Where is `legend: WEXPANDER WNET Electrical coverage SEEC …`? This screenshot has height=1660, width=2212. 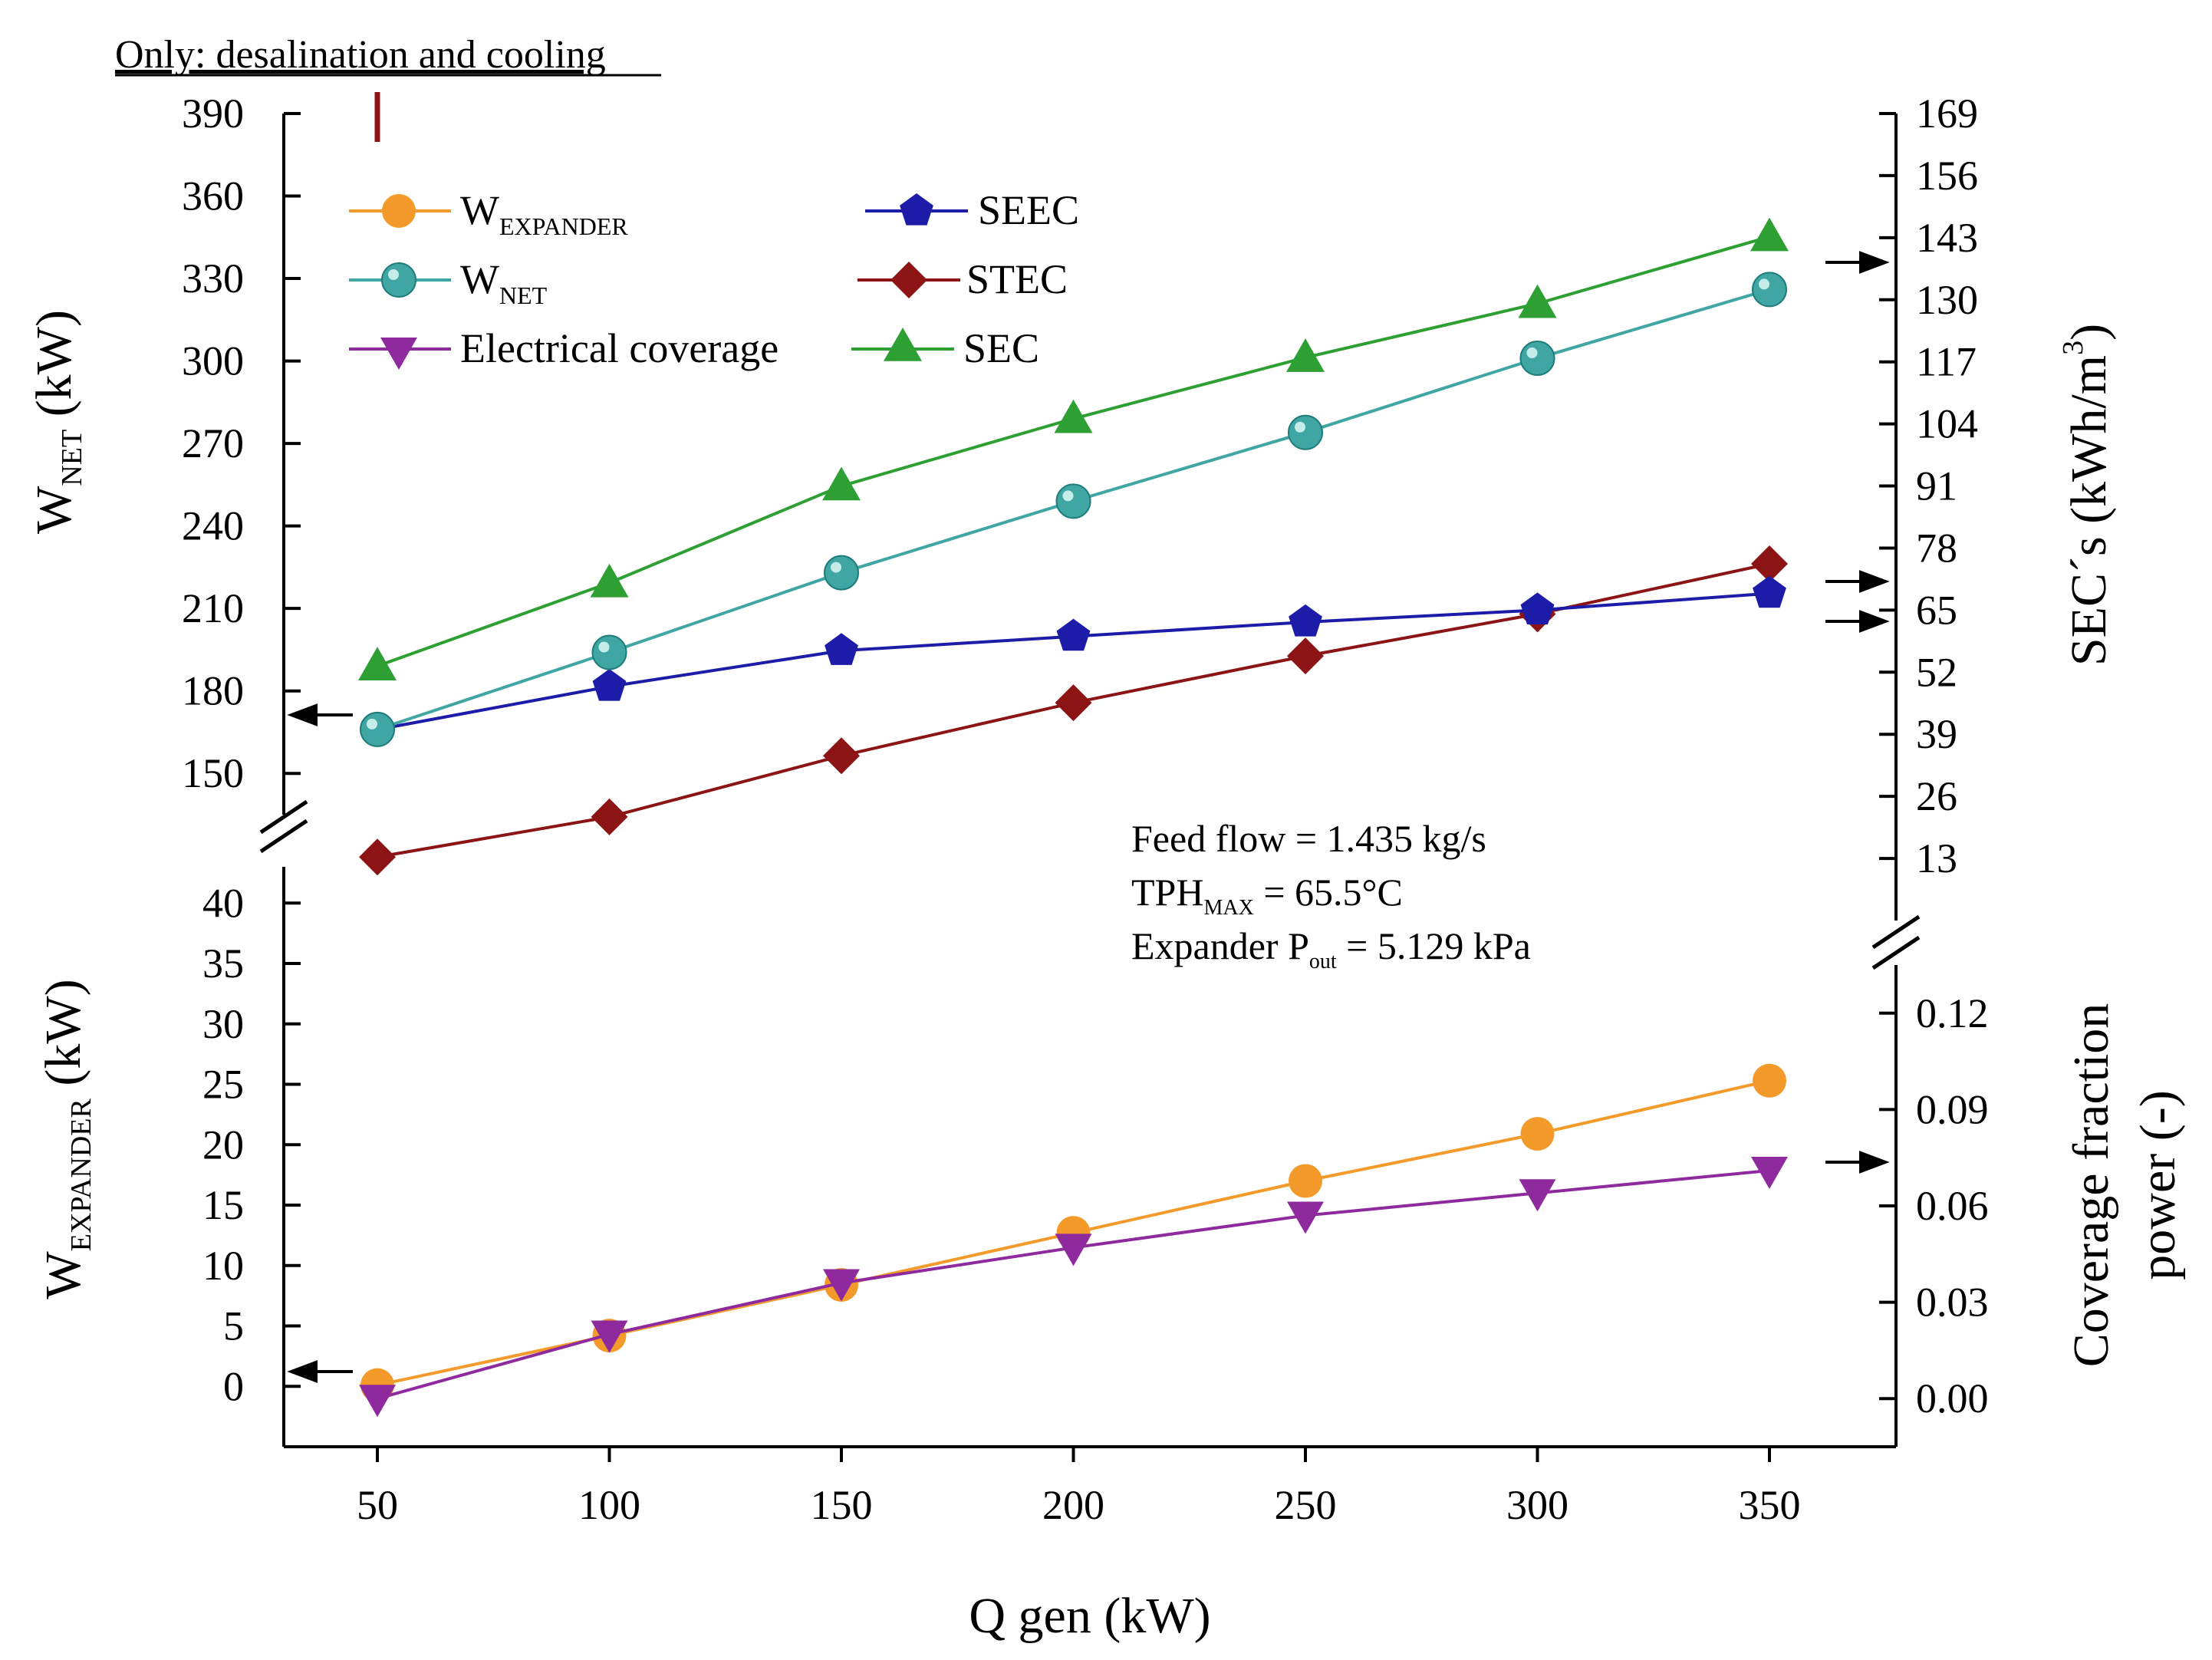
legend: WEXPANDER WNET Electrical coverage SEEC … is located at coordinates (714, 279).